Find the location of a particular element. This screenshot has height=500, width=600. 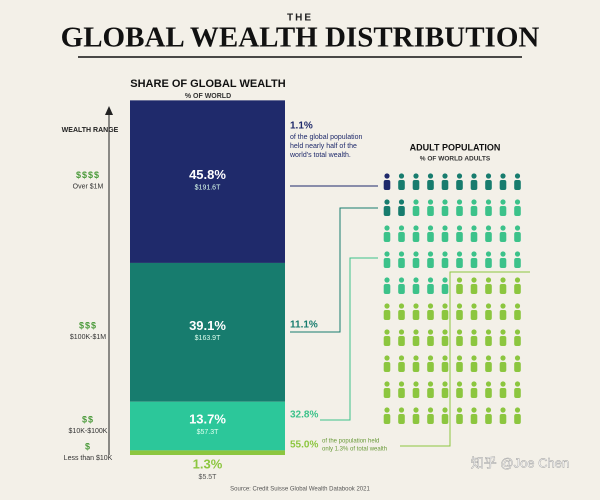

tier-label: $100K-$1M is located at coordinates (88, 337).